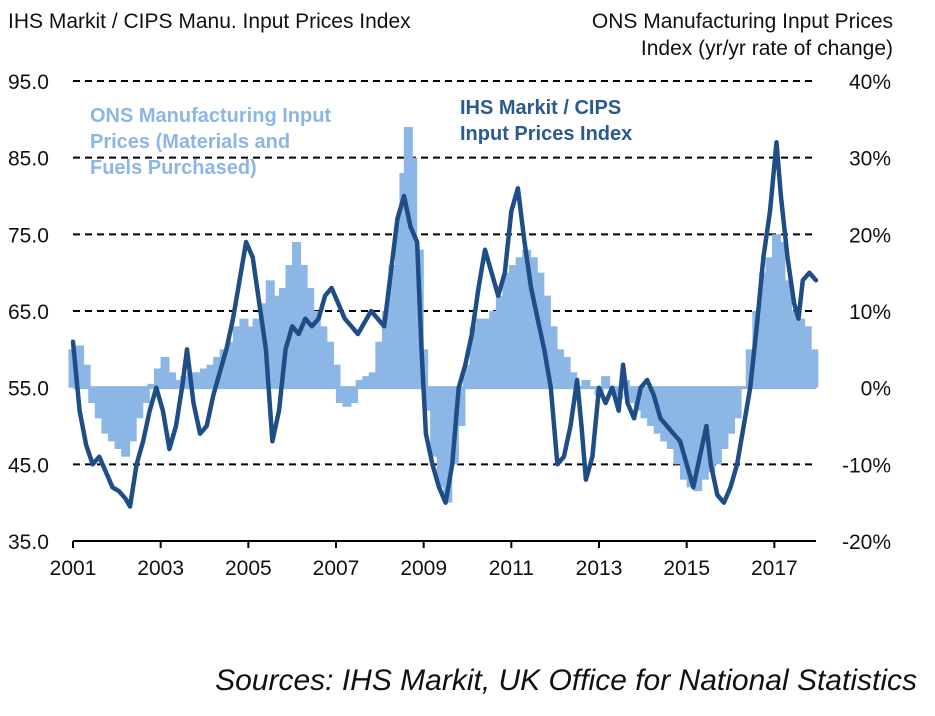 This screenshot has width=935, height=716. What do you see at coordinates (190, 142) in the screenshot?
I see `ons-annotation-line-2: Prices (Materials and` at bounding box center [190, 142].